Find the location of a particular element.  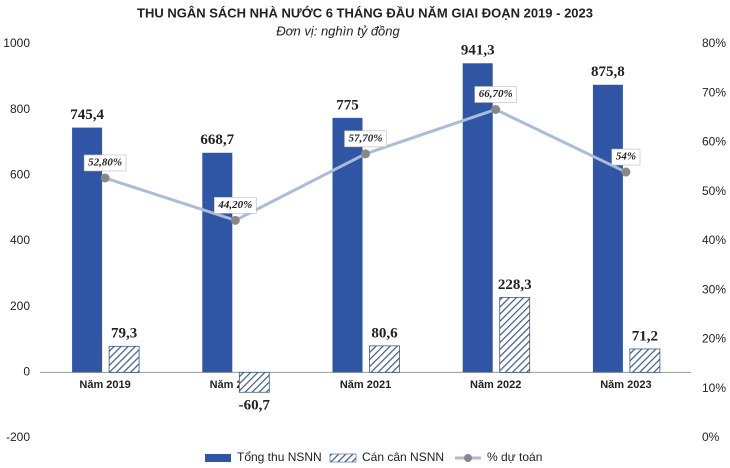

y2-tick-label: 80% is located at coordinates (714, 43).